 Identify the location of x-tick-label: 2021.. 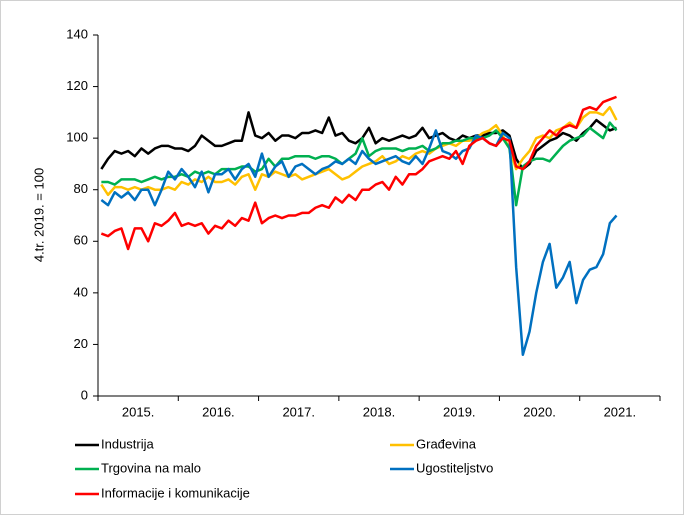
(620, 411).